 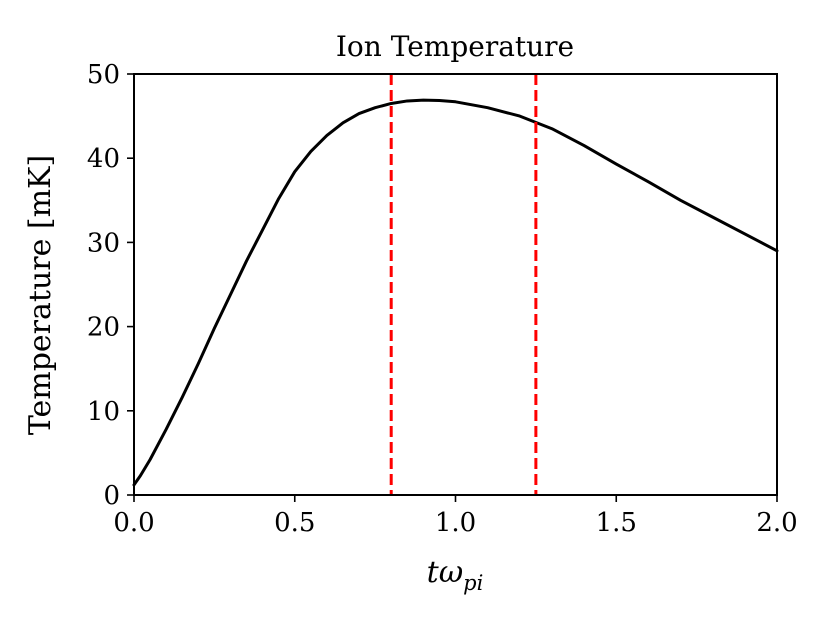 What do you see at coordinates (103, 243) in the screenshot?
I see `y-tick-label: 30` at bounding box center [103, 243].